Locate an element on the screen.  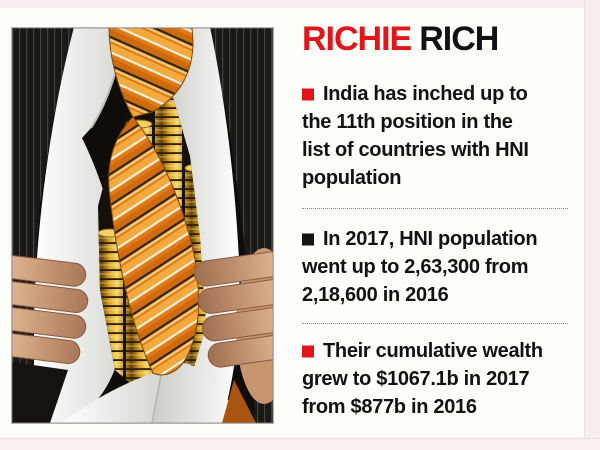
bullet-line: list of countries with HNI is located at coordinates (415, 150).